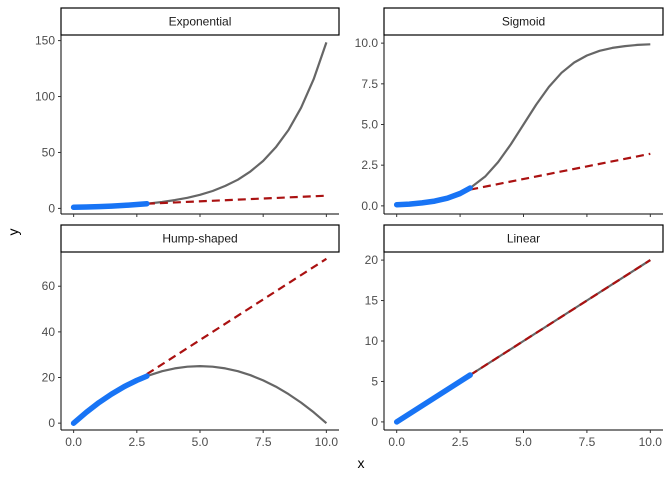 The width and height of the screenshot is (672, 480). I want to click on y-tick-label: 5, so click(374, 381).